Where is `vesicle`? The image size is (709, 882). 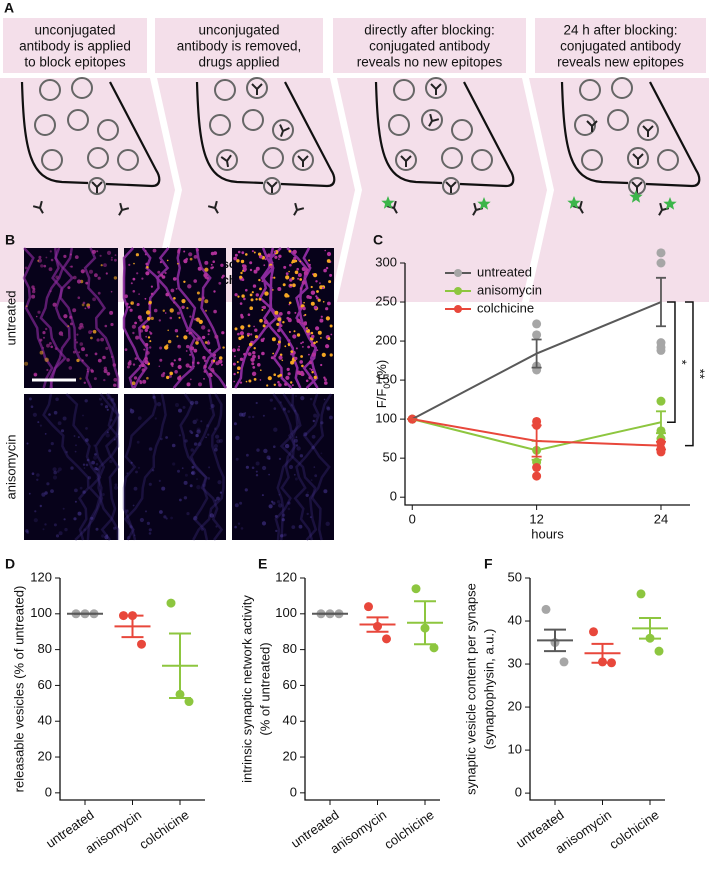 vesicle is located at coordinates (303, 160).